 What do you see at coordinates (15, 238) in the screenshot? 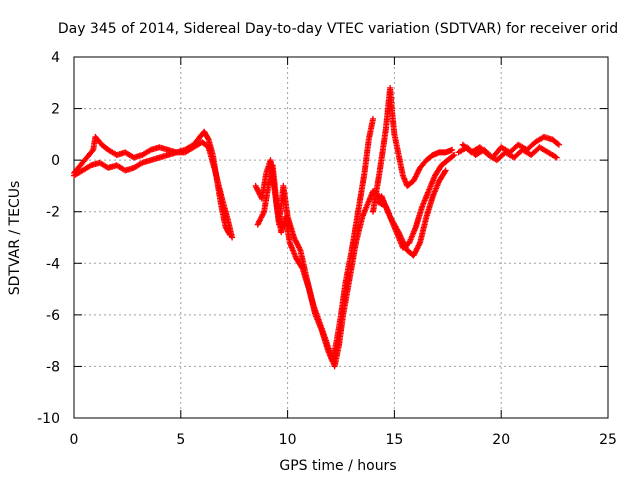
I see `y-axis-label: SDTVAR / TECUs` at bounding box center [15, 238].